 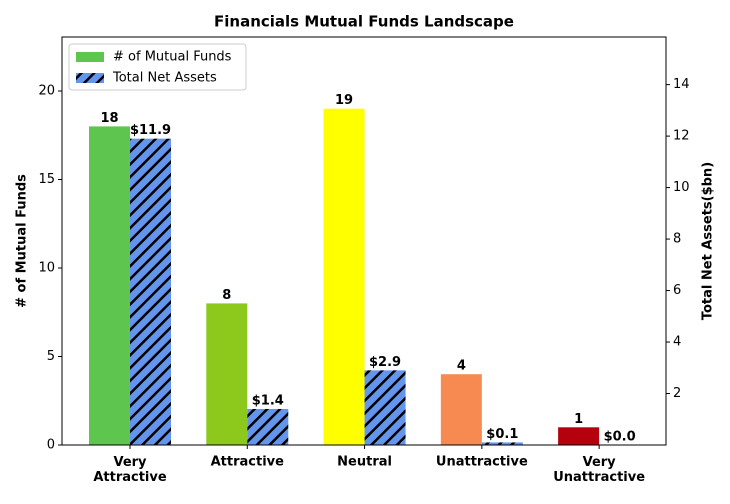 What do you see at coordinates (620, 437) in the screenshot?
I see `value-label: $0.0` at bounding box center [620, 437].